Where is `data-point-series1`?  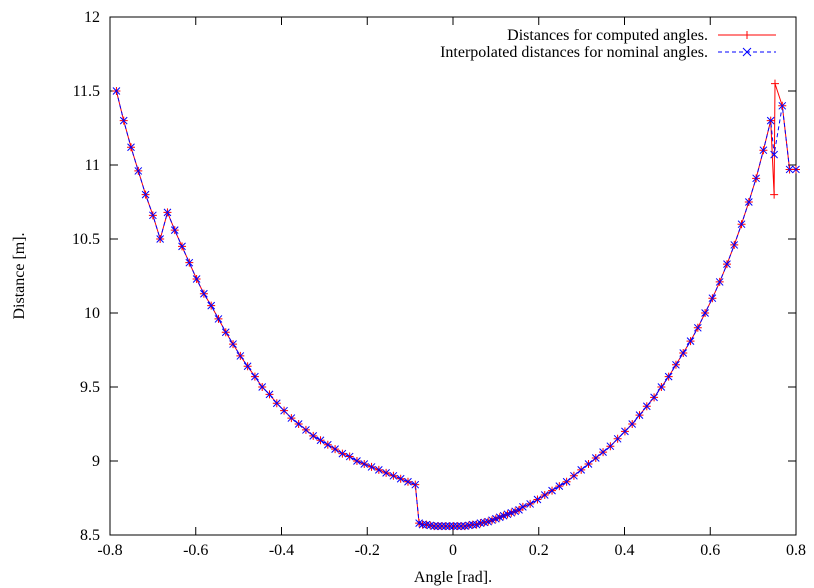
data-point-series1 is located at coordinates (774, 194).